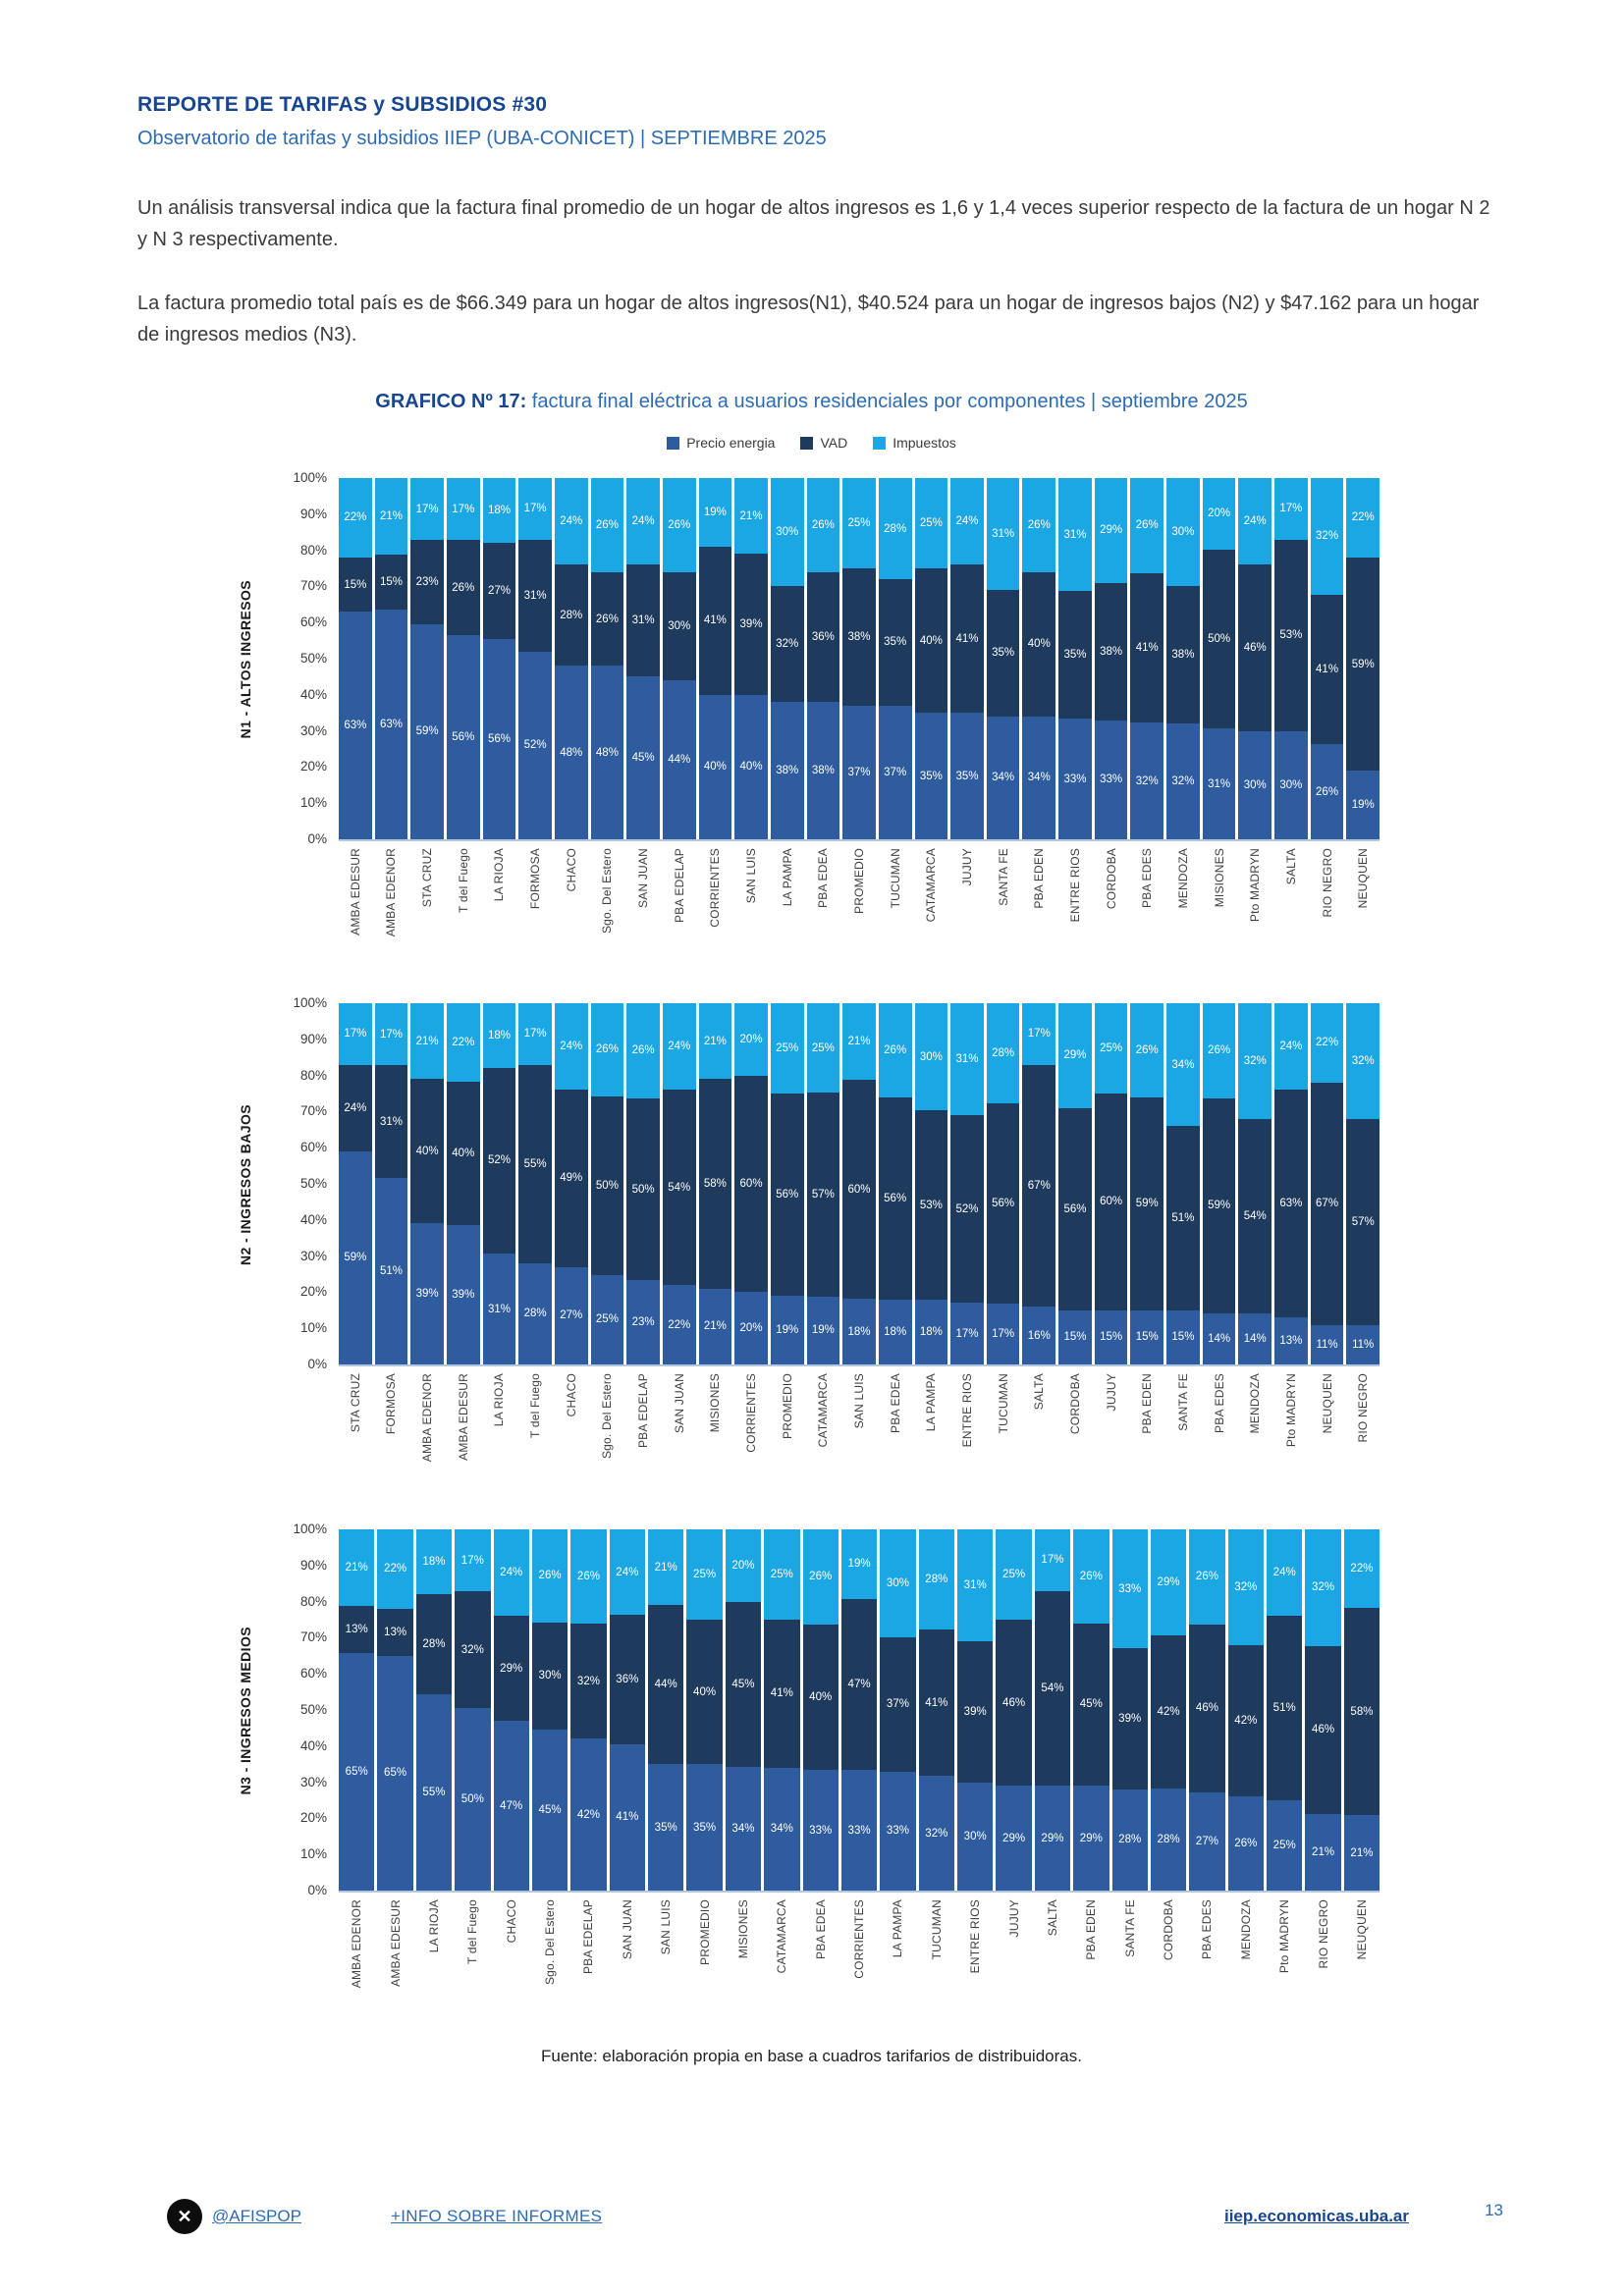  What do you see at coordinates (704, 1710) in the screenshot?
I see `stacked-bar: 25% 40% 35%` at bounding box center [704, 1710].